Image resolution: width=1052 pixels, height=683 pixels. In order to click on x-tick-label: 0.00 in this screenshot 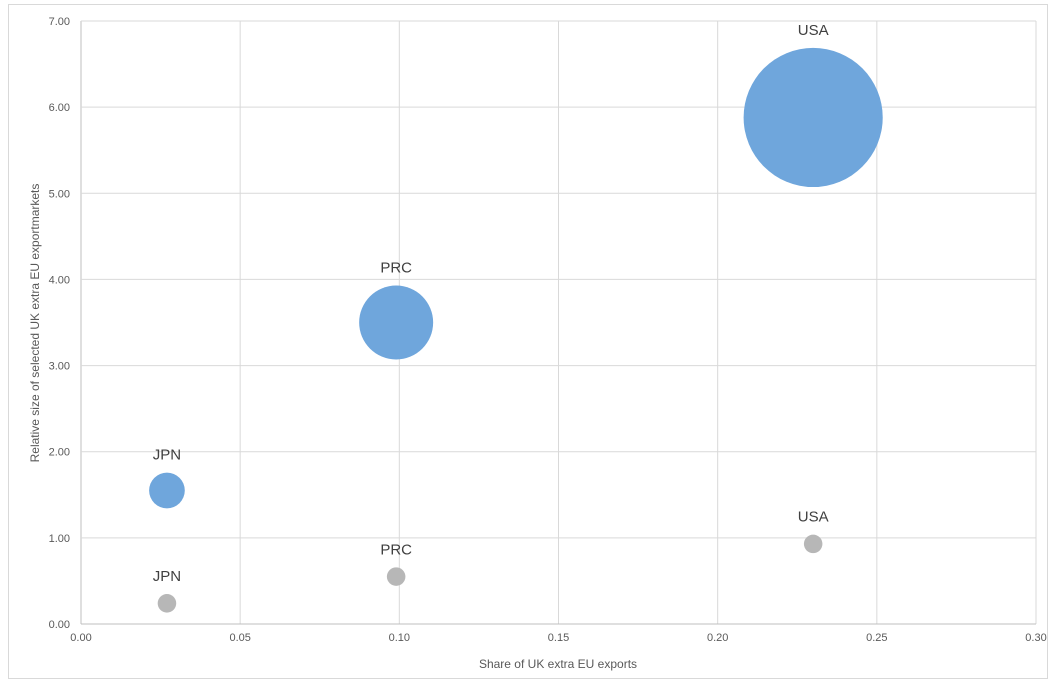, I will do `click(80, 638)`.